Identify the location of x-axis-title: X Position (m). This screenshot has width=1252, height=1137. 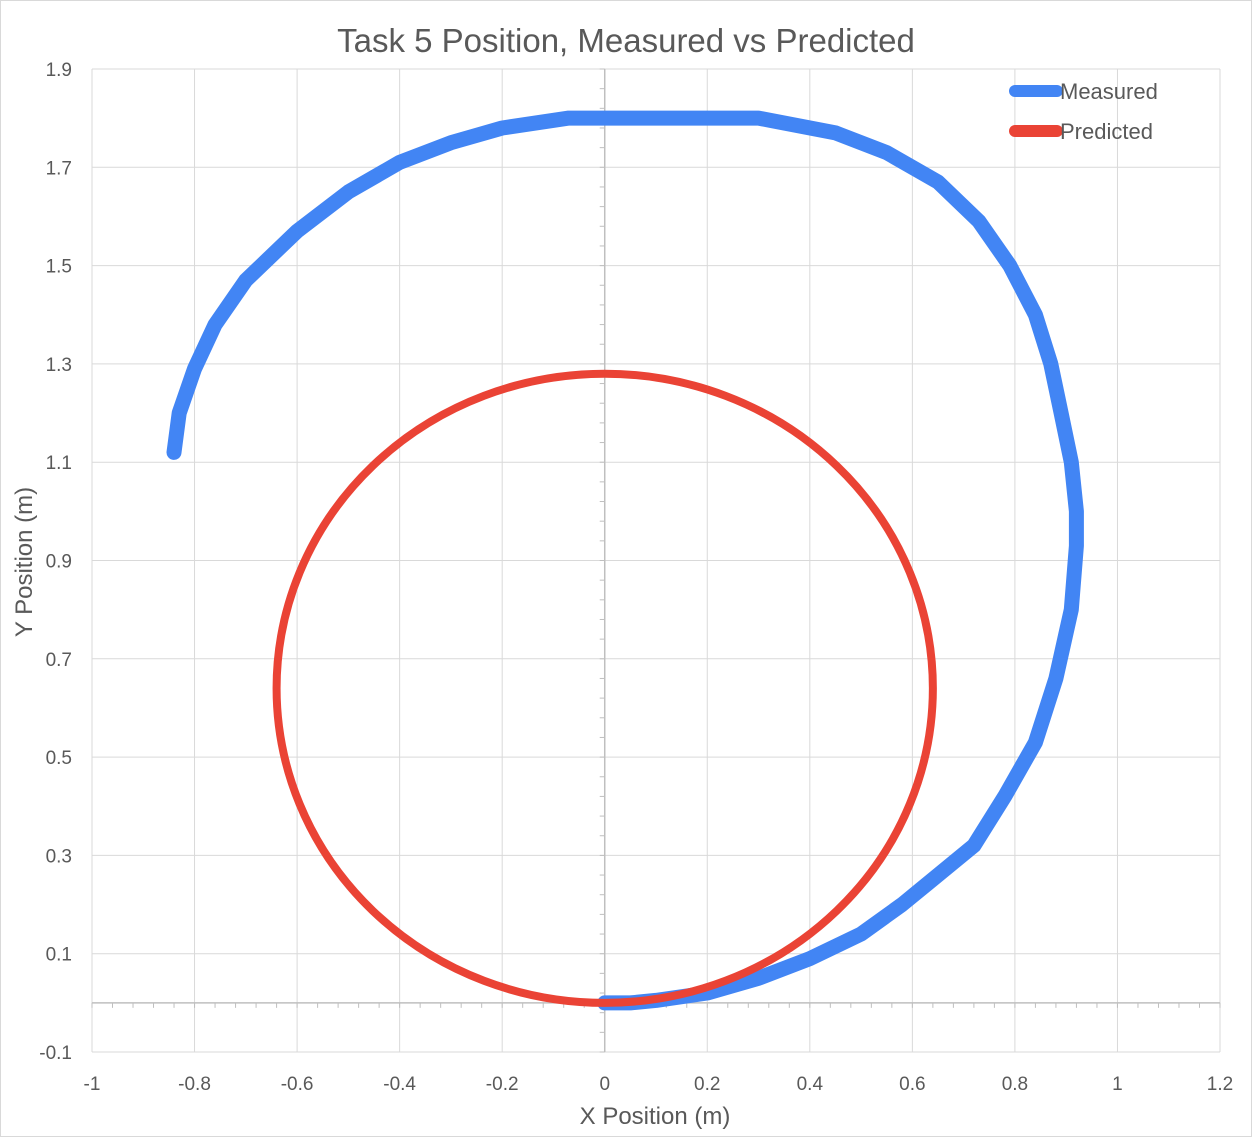
(655, 1116).